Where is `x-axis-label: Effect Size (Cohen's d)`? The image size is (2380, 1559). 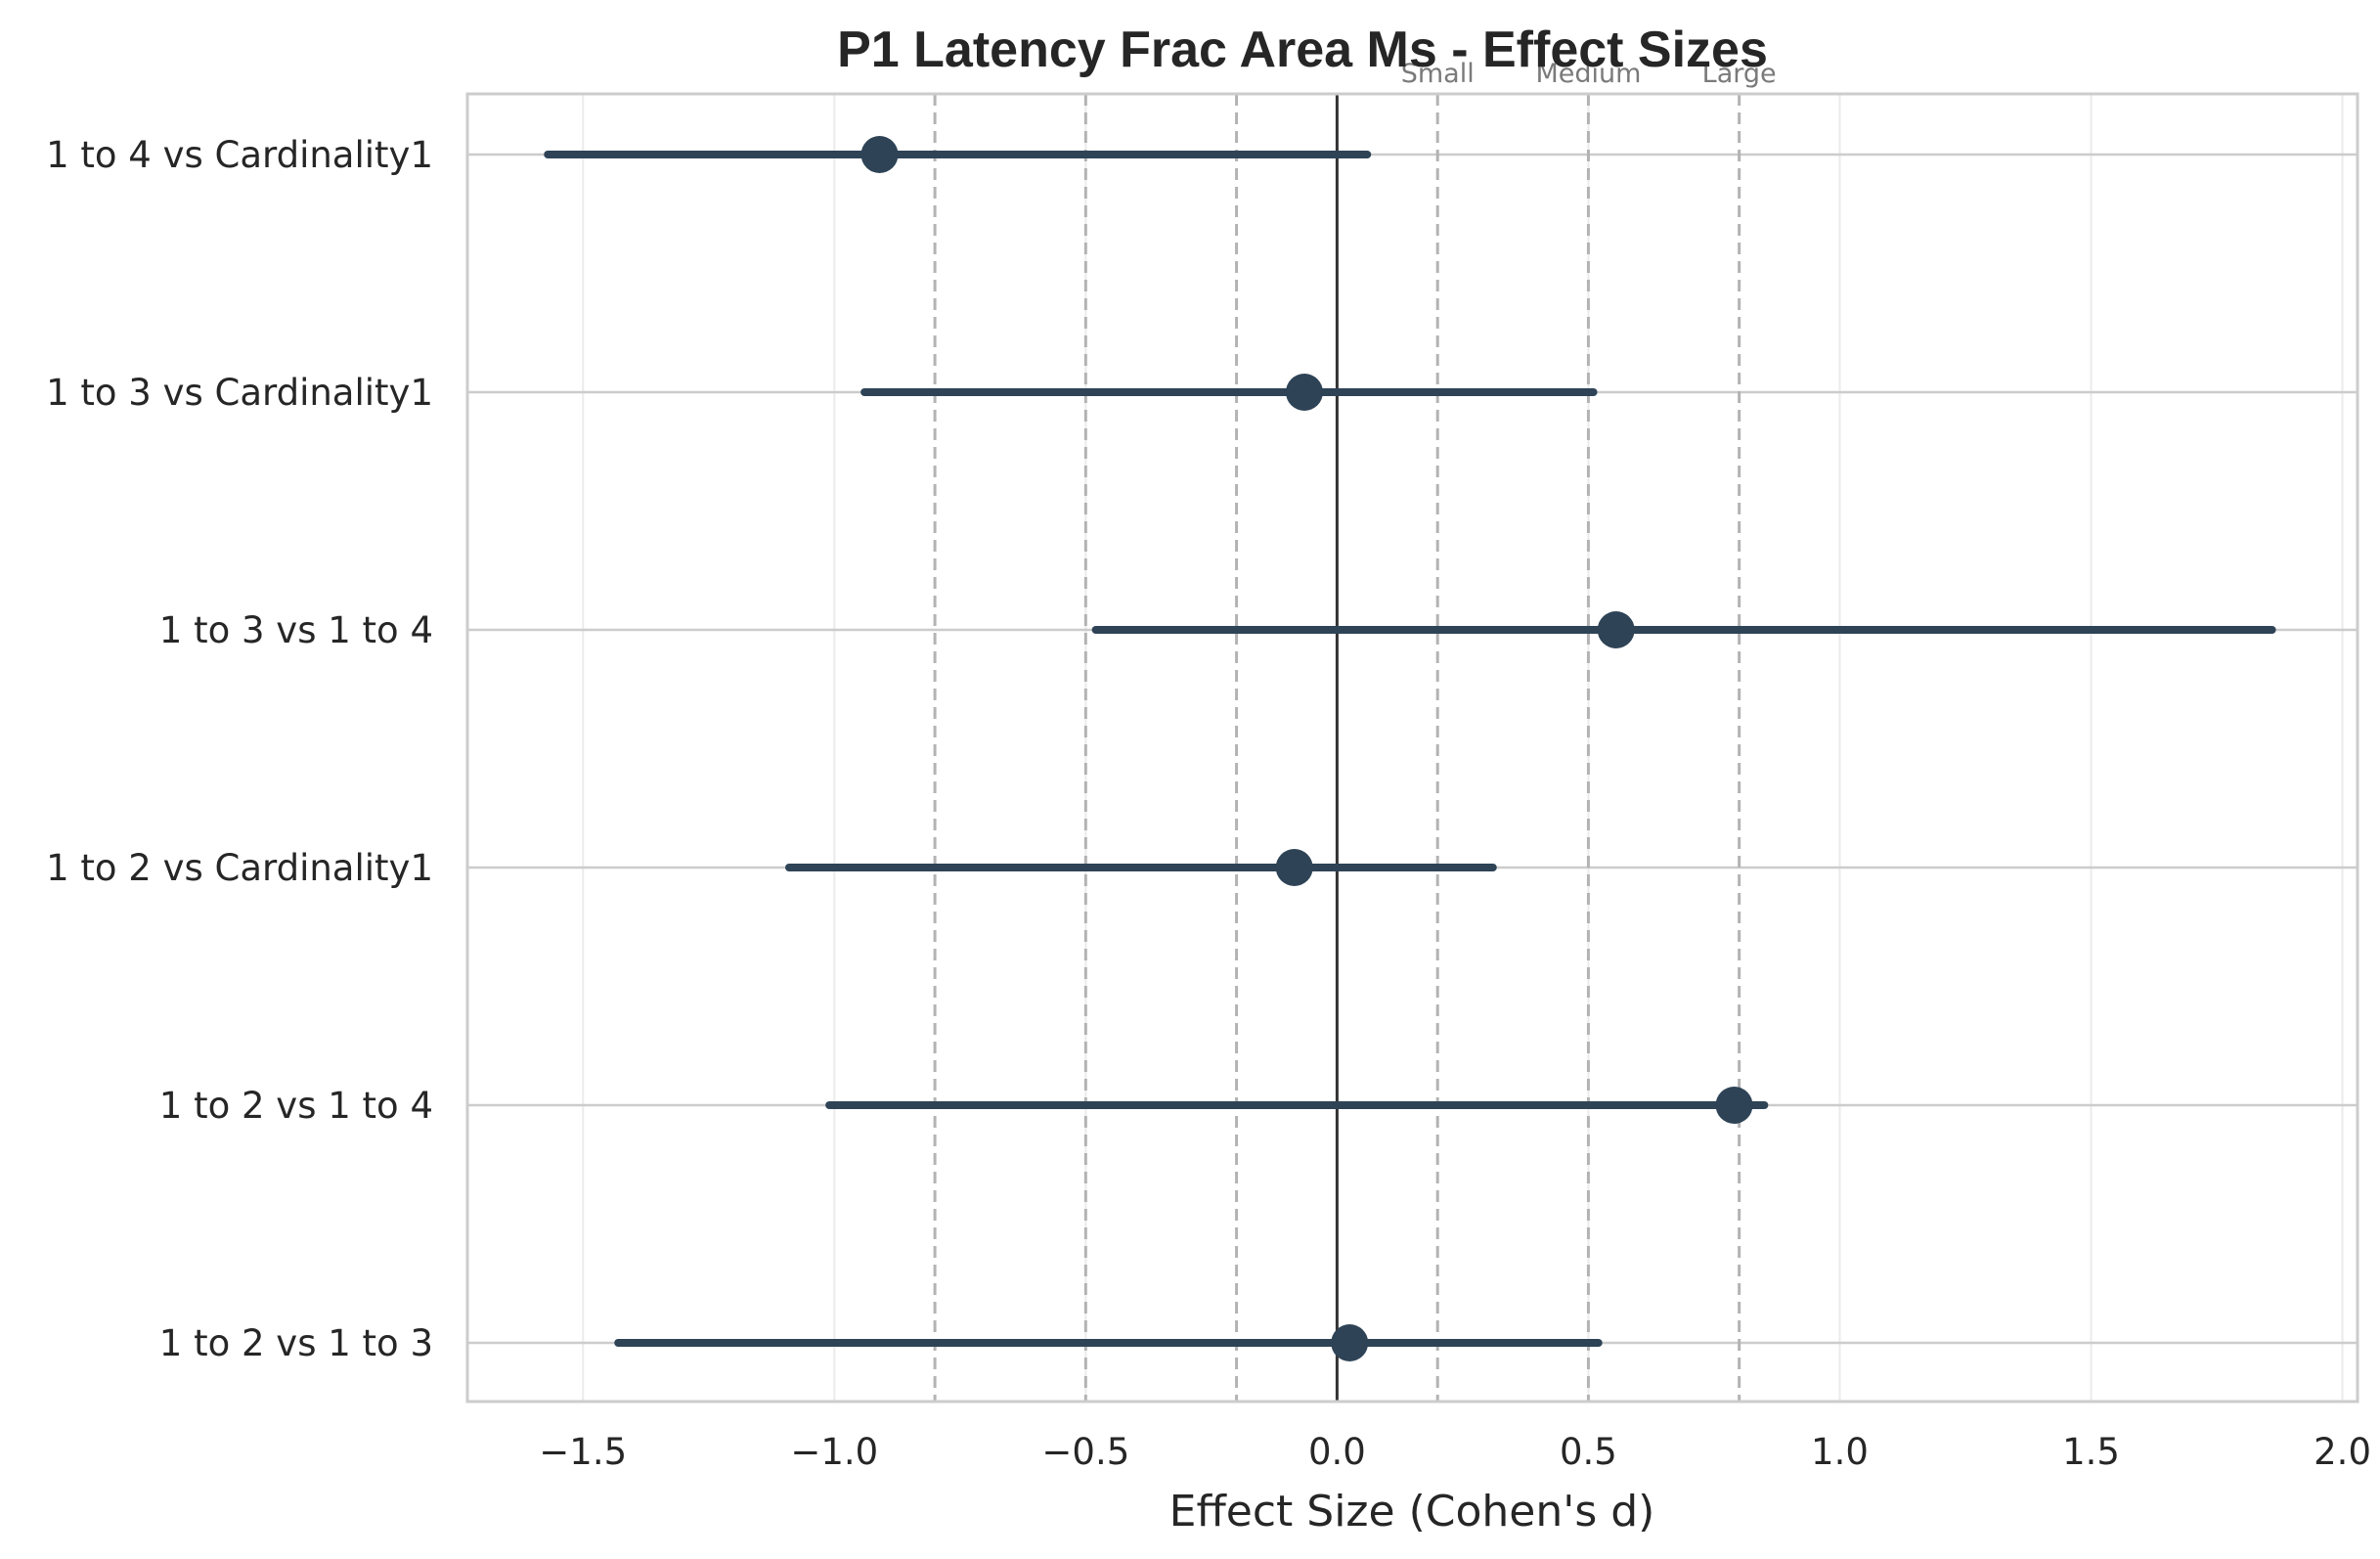 x-axis-label: Effect Size (Cohen's d) is located at coordinates (1412, 1512).